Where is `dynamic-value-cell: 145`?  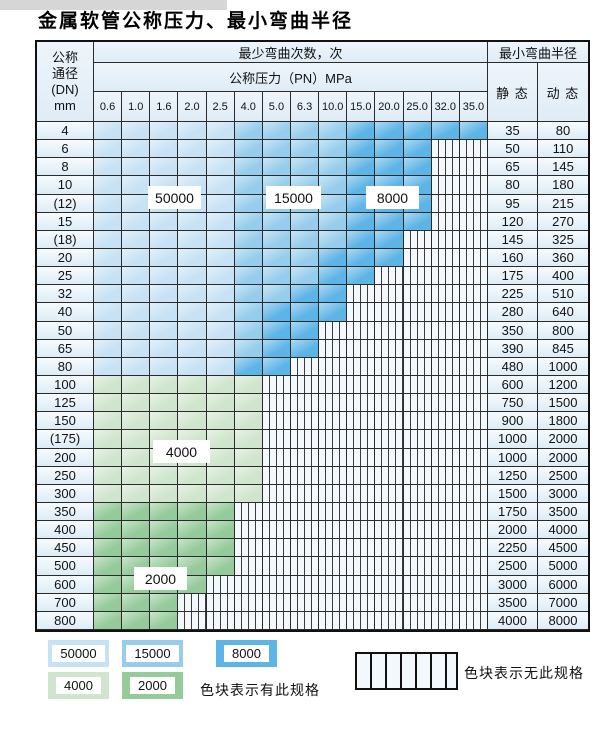 dynamic-value-cell: 145 is located at coordinates (562, 167).